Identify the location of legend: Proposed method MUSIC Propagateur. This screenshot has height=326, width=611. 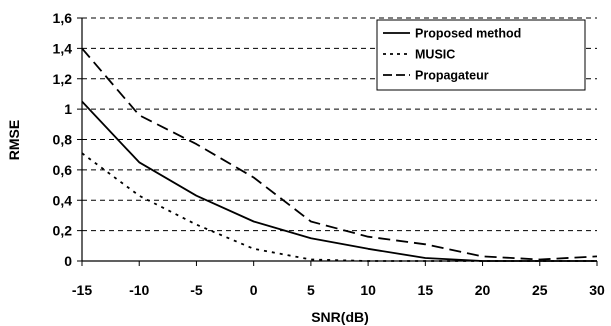
(481, 55).